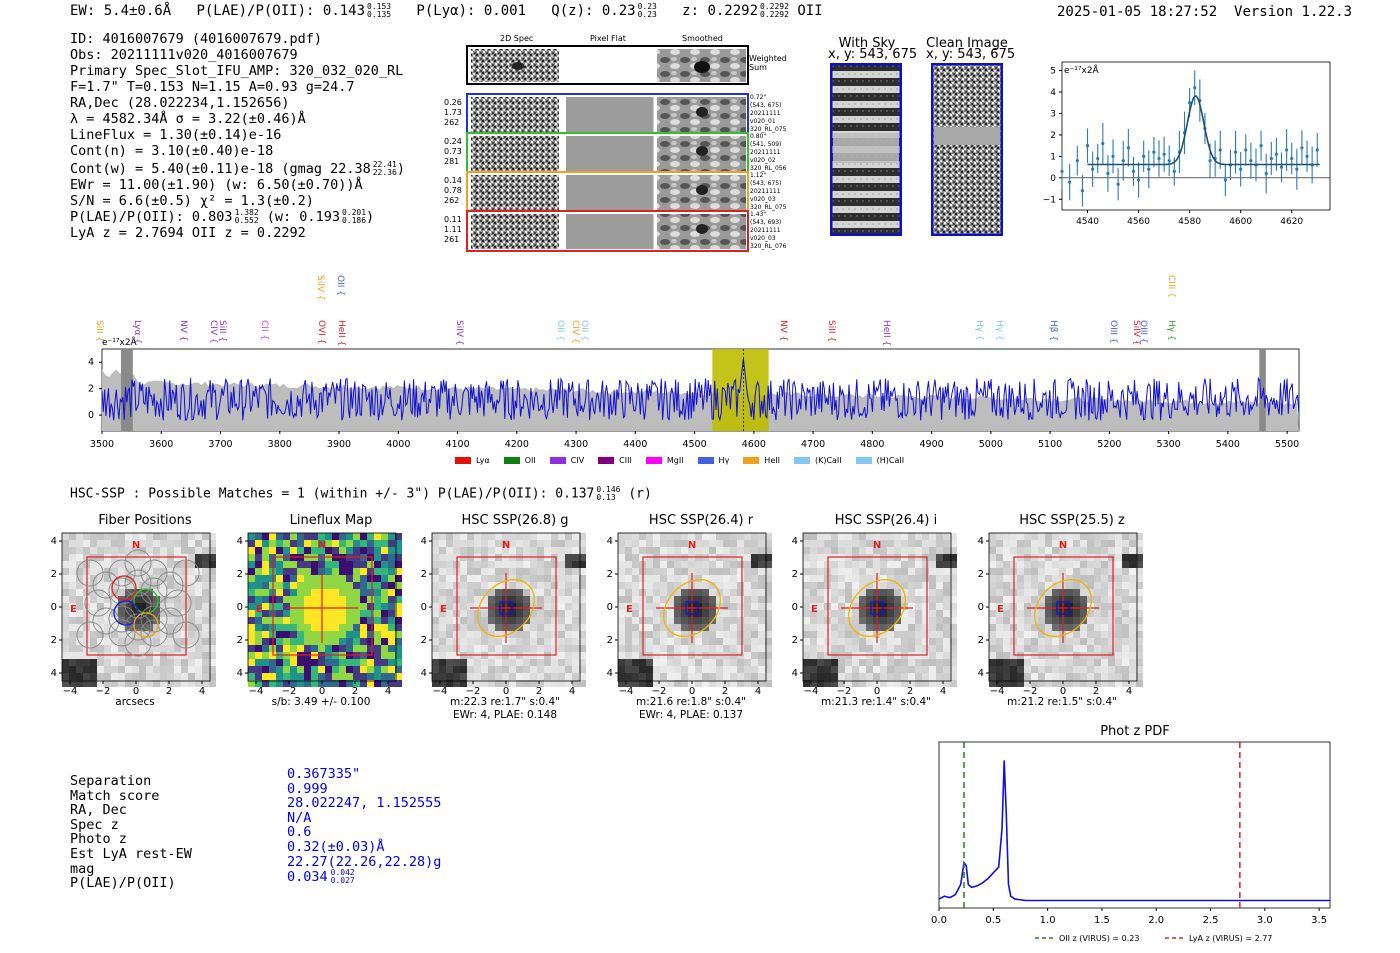 The width and height of the screenshot is (1400, 953). Describe the element at coordinates (872, 49) in the screenshot. I see `sky-title: With Sky x, y: 543, 675` at that location.